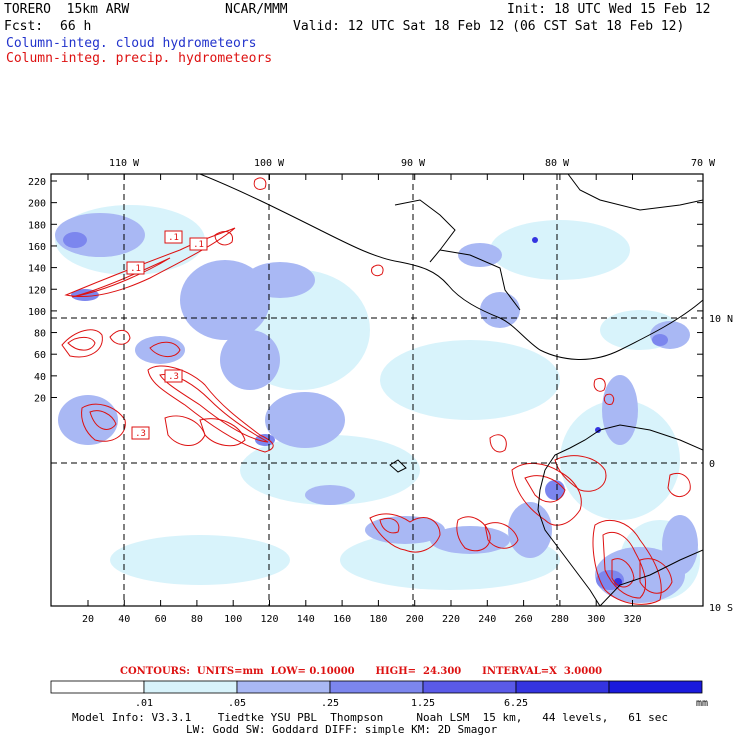 This screenshot has width=740, height=740. I want to click on x-tick-label: 100, so click(233, 619).